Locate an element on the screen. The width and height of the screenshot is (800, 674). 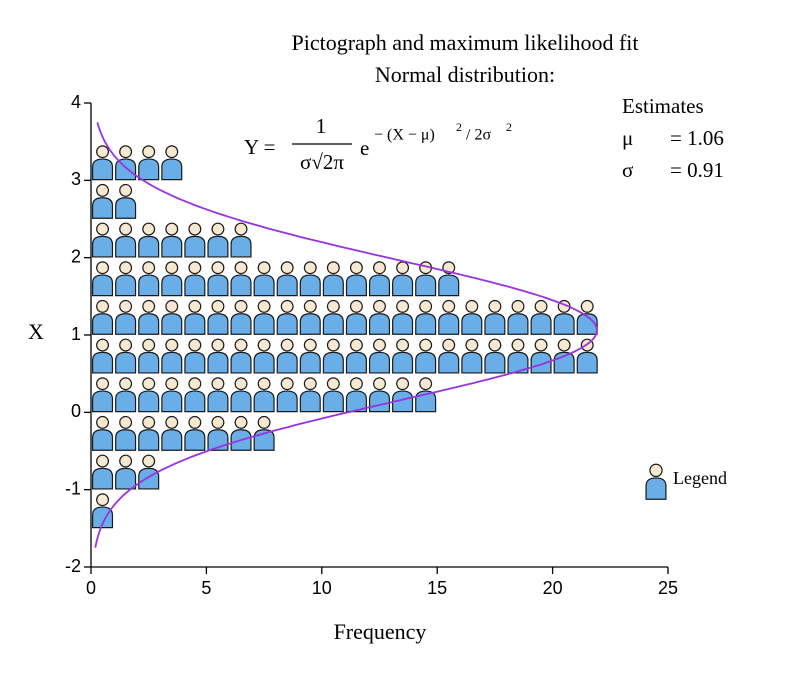
y-tick-label: 1 is located at coordinates (76, 334).